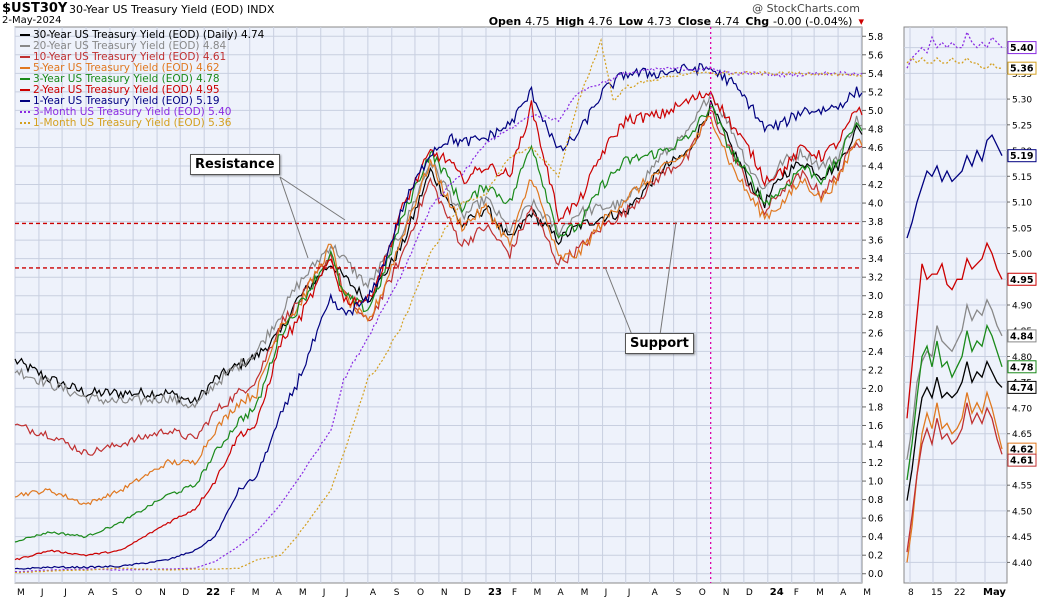 The width and height of the screenshot is (1050, 600). What do you see at coordinates (875, 241) in the screenshot?
I see `y-tick-label: 3.6` at bounding box center [875, 241].